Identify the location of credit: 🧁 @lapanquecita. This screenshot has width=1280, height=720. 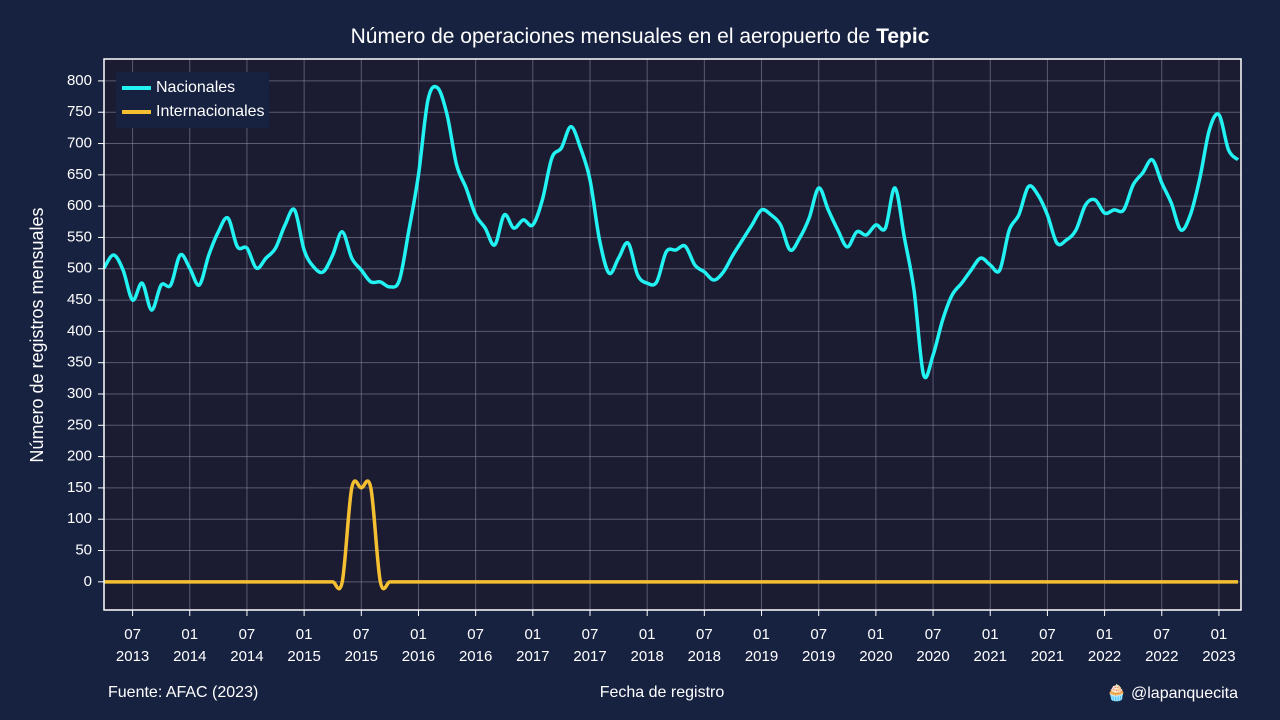
(1172, 692).